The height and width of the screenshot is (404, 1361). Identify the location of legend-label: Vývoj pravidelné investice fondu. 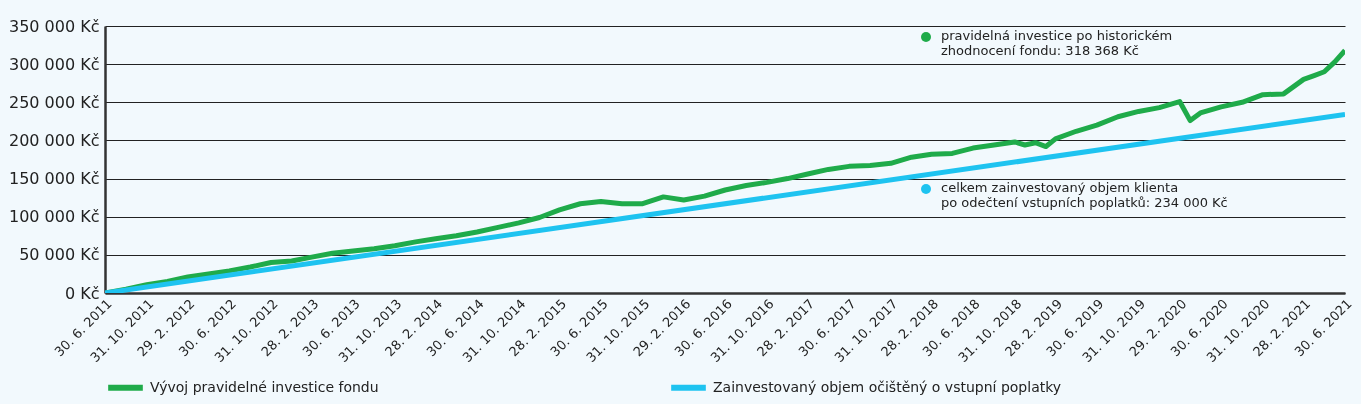
(264, 386).